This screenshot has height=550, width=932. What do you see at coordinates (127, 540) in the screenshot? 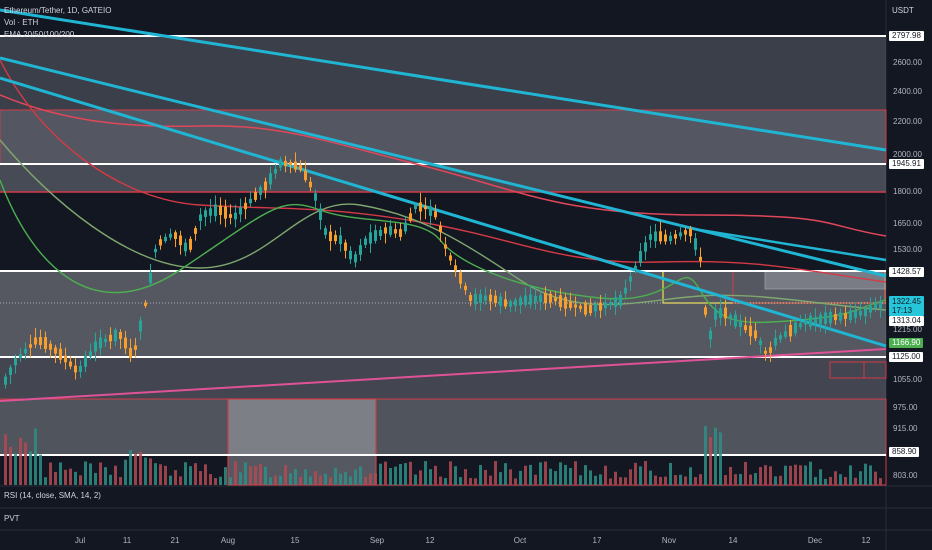
I see `time-tick: 11` at bounding box center [127, 540].